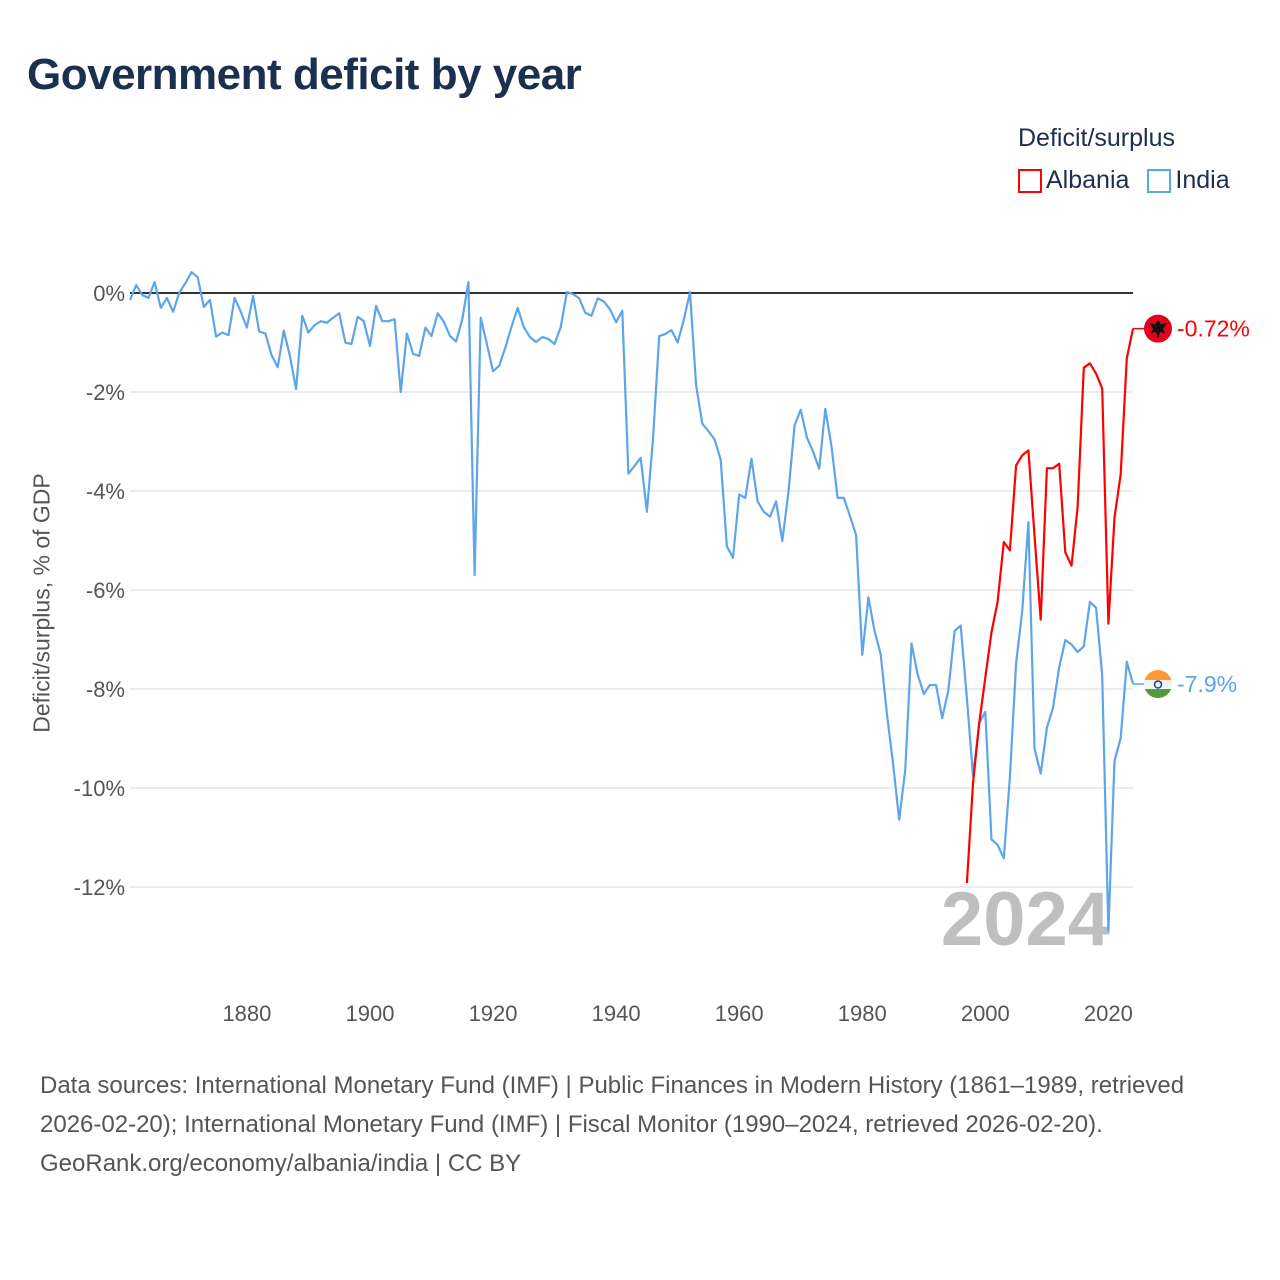 This screenshot has width=1280, height=1280. I want to click on legend: Albania India, so click(1124, 180).